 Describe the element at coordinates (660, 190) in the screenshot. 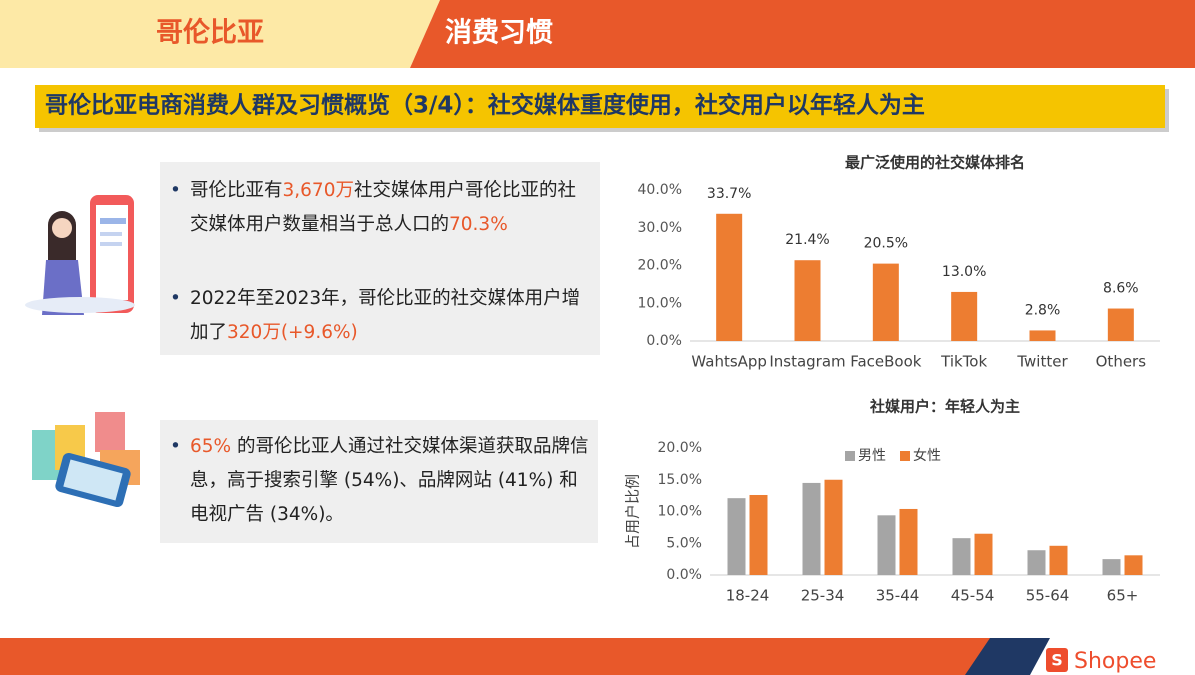

I see `y-tick-label: 40.0%` at that location.